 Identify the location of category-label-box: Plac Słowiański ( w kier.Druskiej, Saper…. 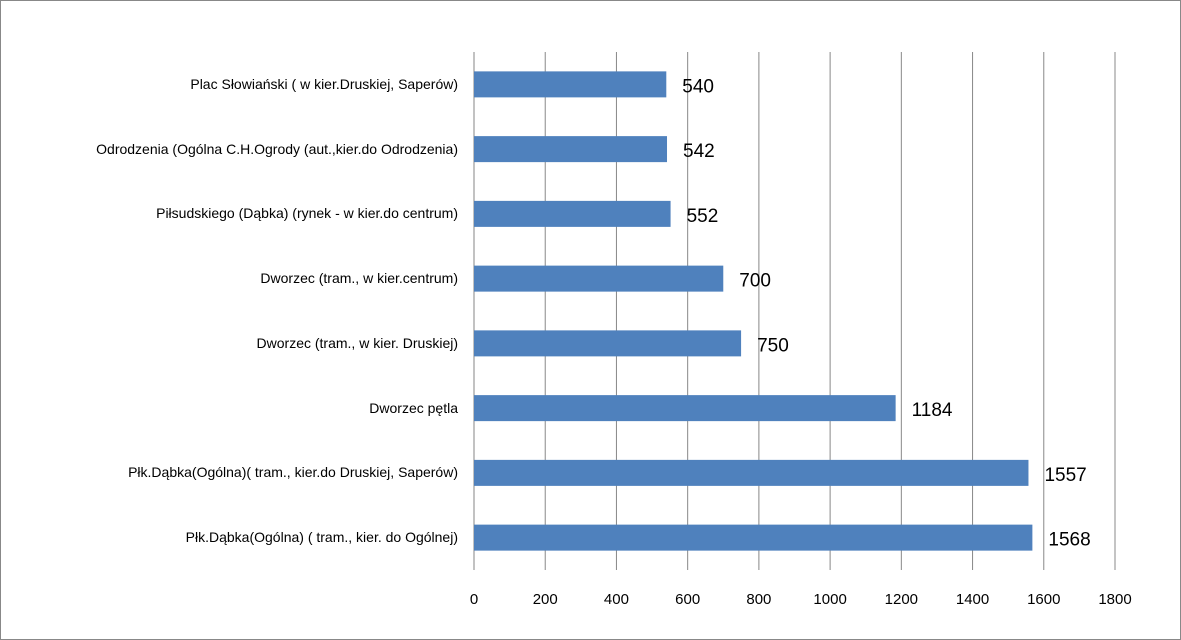
(324, 84).